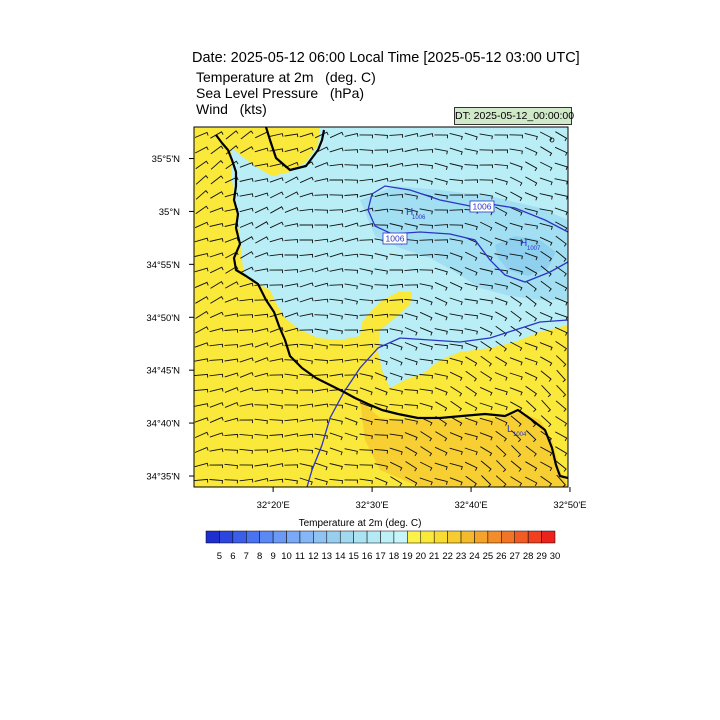 This screenshot has height=720, width=720. What do you see at coordinates (327, 556) in the screenshot?
I see `colorbar-label: 13` at bounding box center [327, 556].